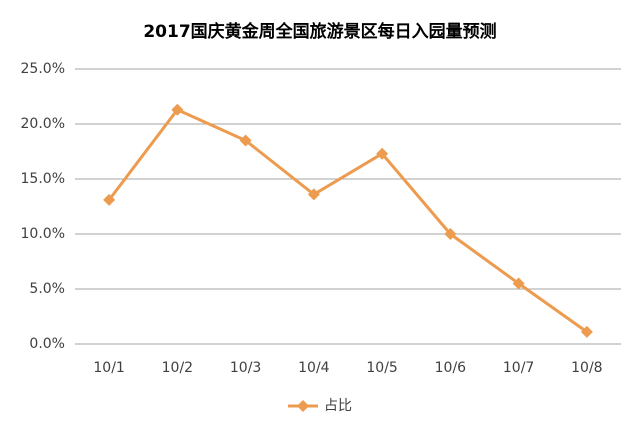  Describe the element at coordinates (586, 368) in the screenshot. I see `x-tick-label: 10/8` at that location.